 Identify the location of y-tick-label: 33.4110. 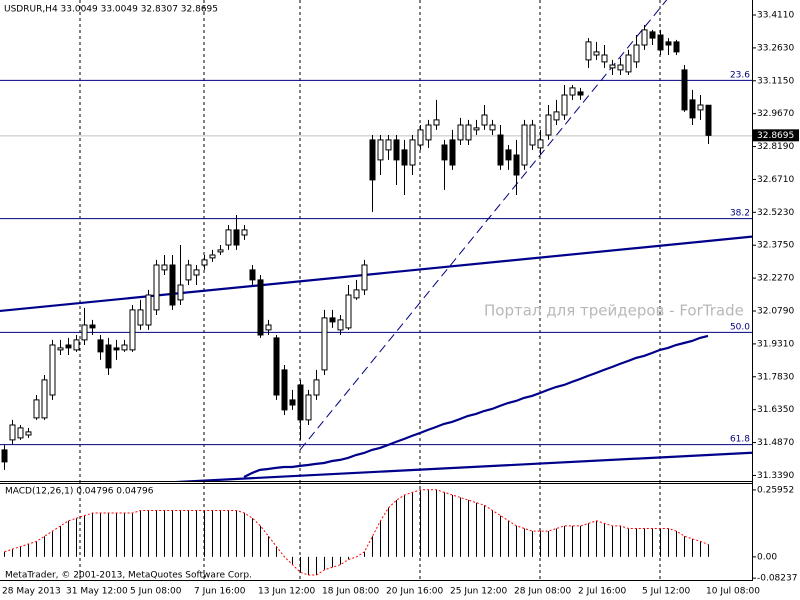
(775, 16).